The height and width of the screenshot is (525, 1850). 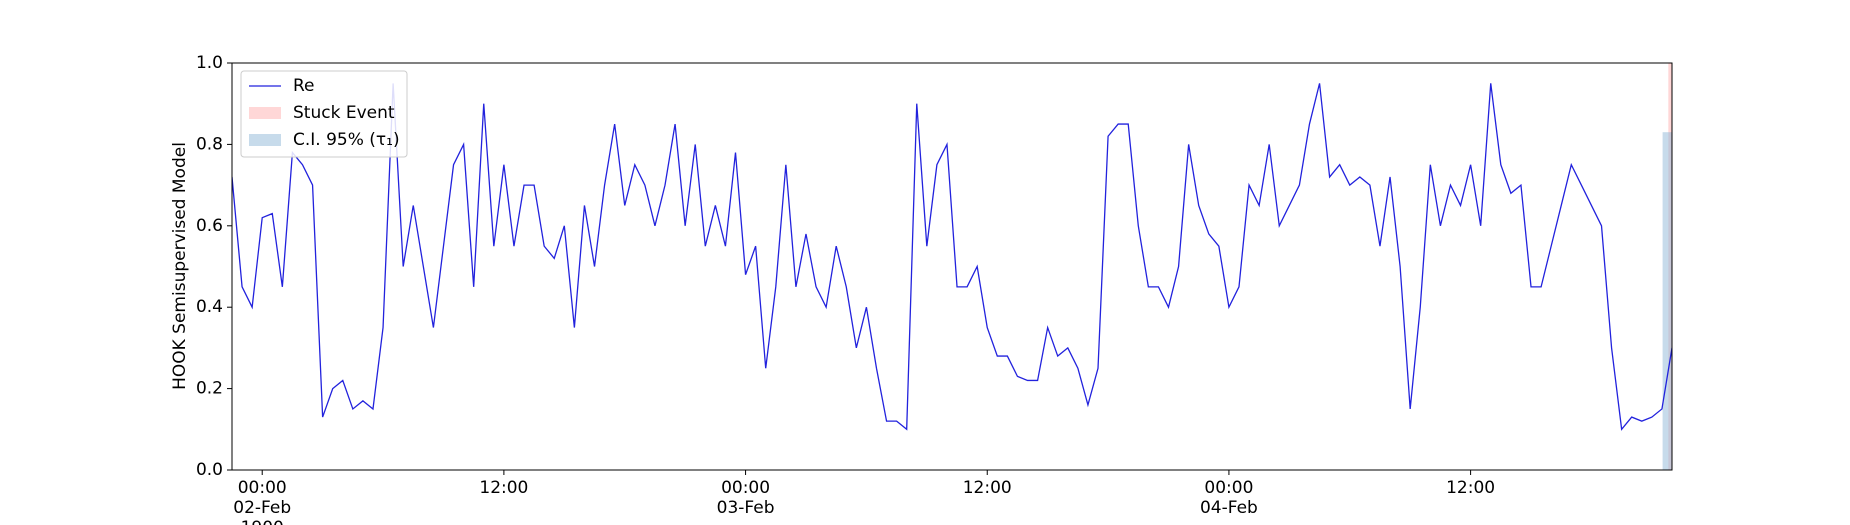 I want to click on x-tick-label: 1900, so click(x=262, y=521).